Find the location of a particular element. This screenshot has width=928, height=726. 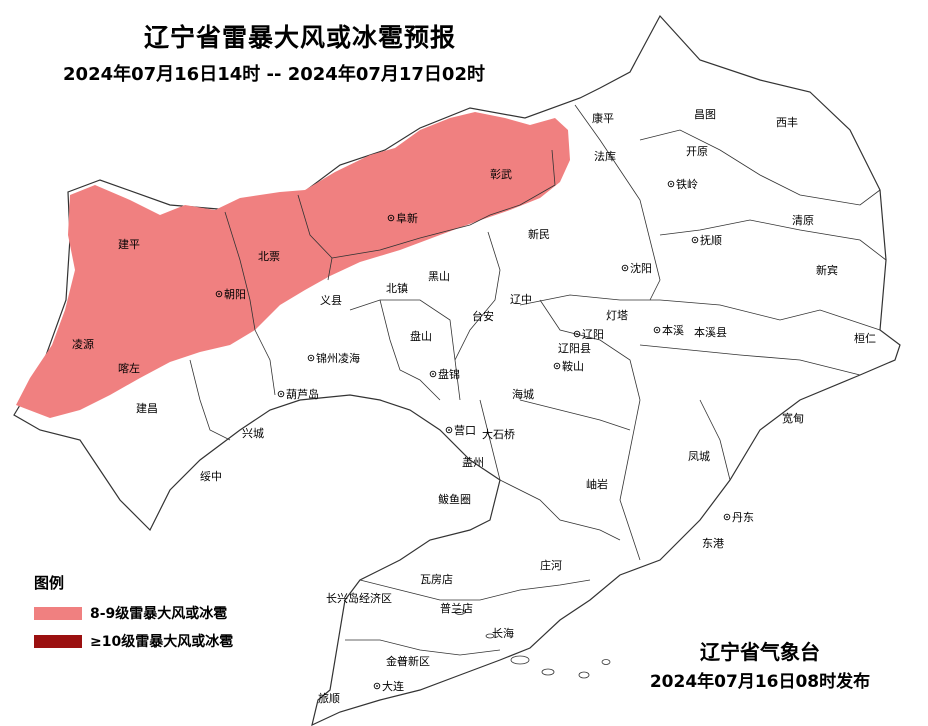

forecast-period: 2024年07月16日14时 -- 2024年07月17日02时 is located at coordinates (274, 74).